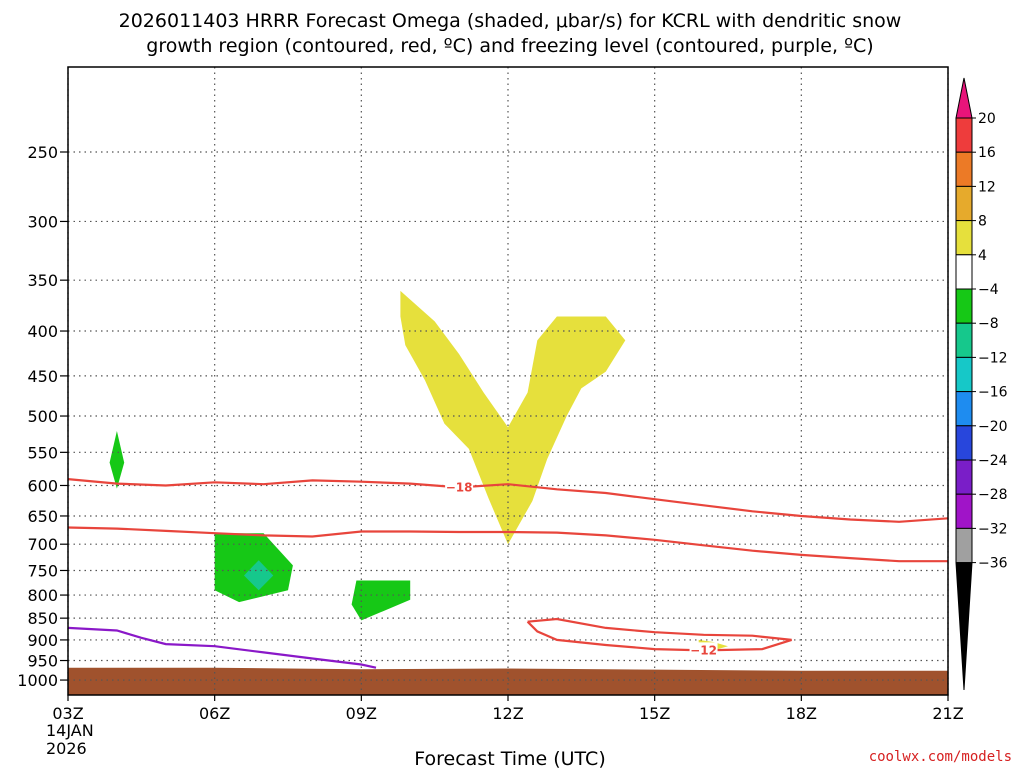  Describe the element at coordinates (42, 485) in the screenshot. I see `y-tick-label-600: 600` at that location.